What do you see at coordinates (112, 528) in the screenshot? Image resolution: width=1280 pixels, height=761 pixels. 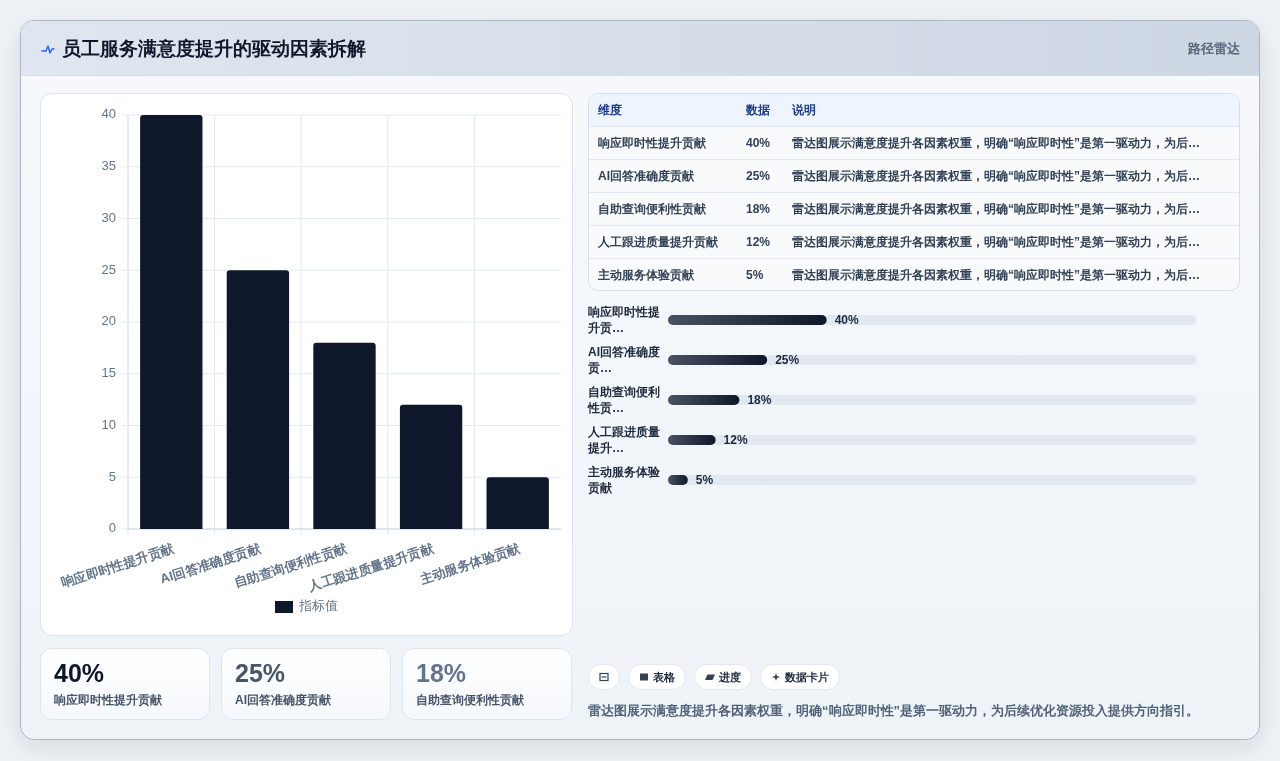 I see `y-tick-label: 0` at bounding box center [112, 528].